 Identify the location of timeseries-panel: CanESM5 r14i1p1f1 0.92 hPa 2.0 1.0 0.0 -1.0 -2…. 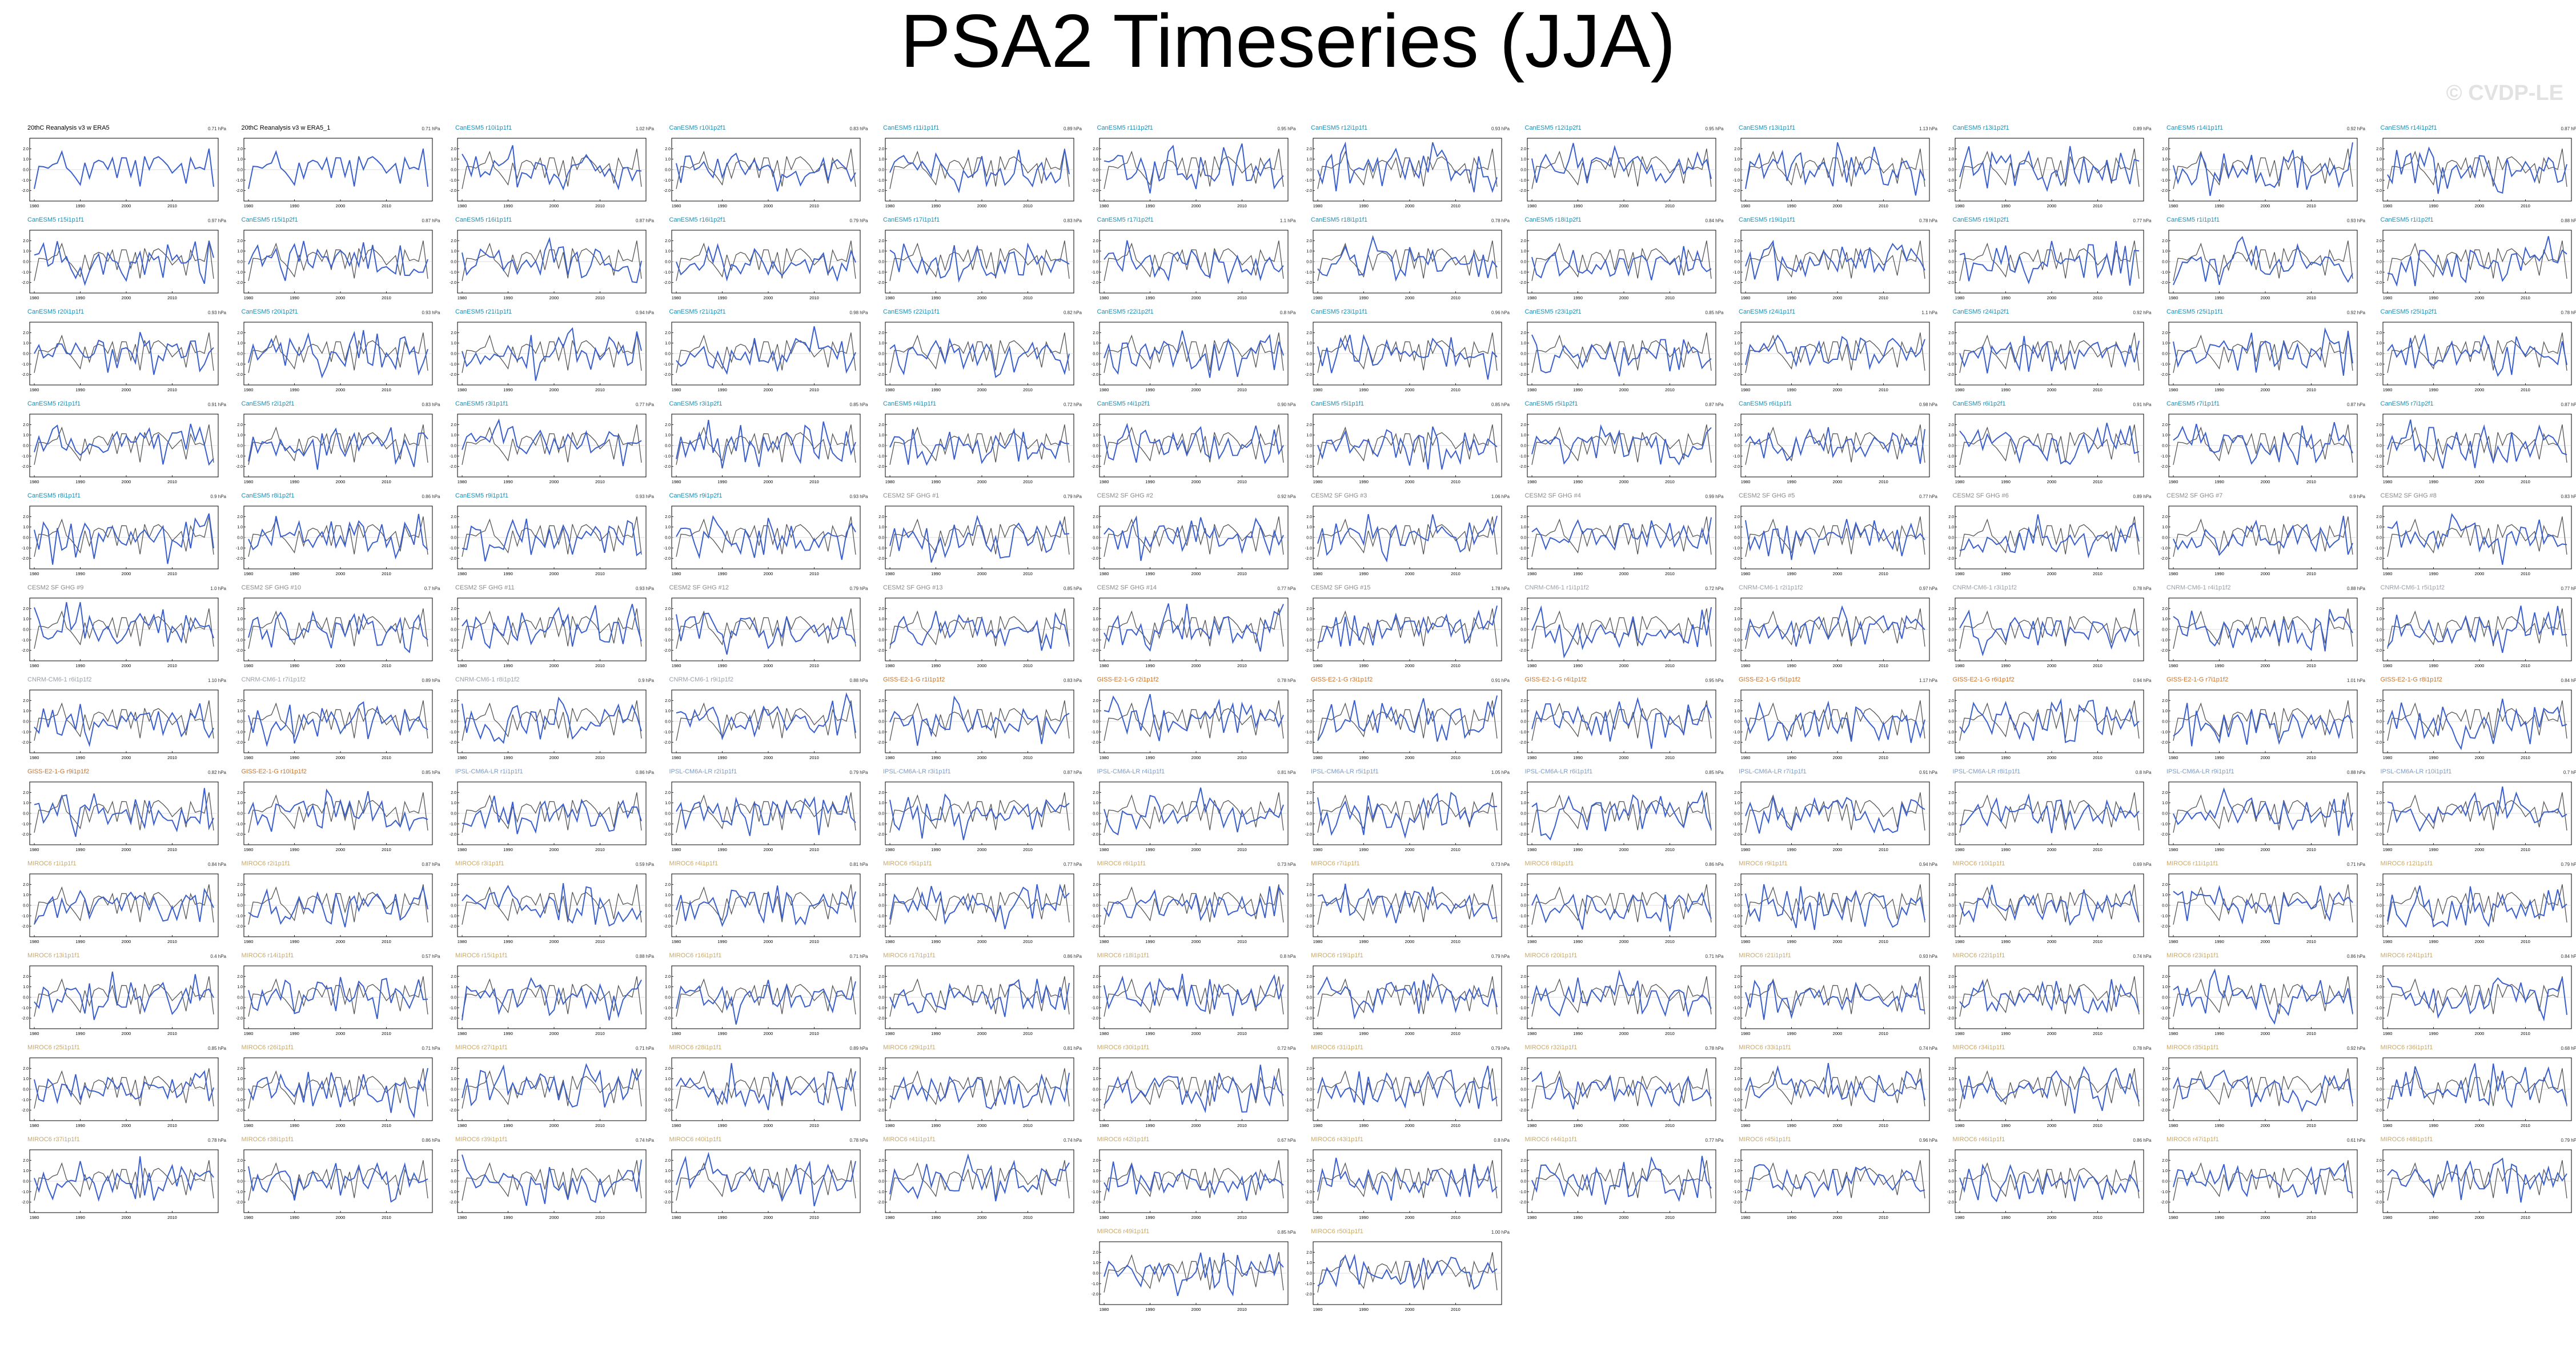
(2264, 168).